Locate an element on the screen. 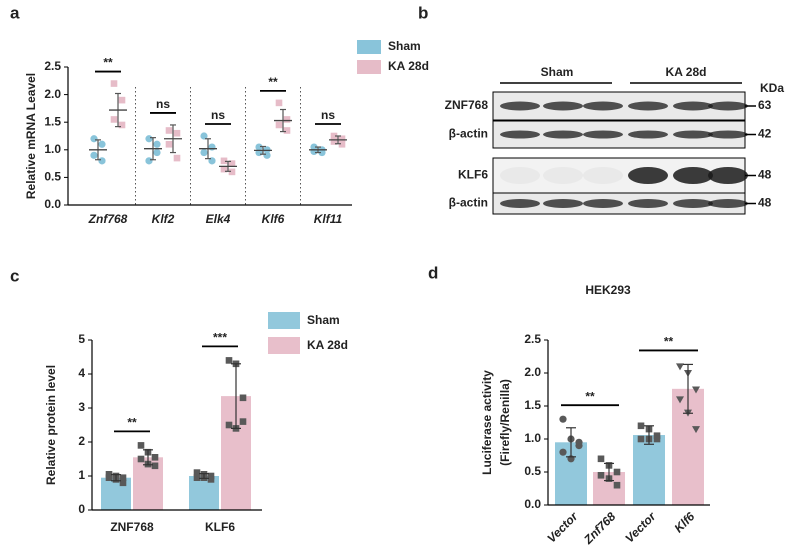  x-tick-label: Klf2 is located at coordinates (163, 219).